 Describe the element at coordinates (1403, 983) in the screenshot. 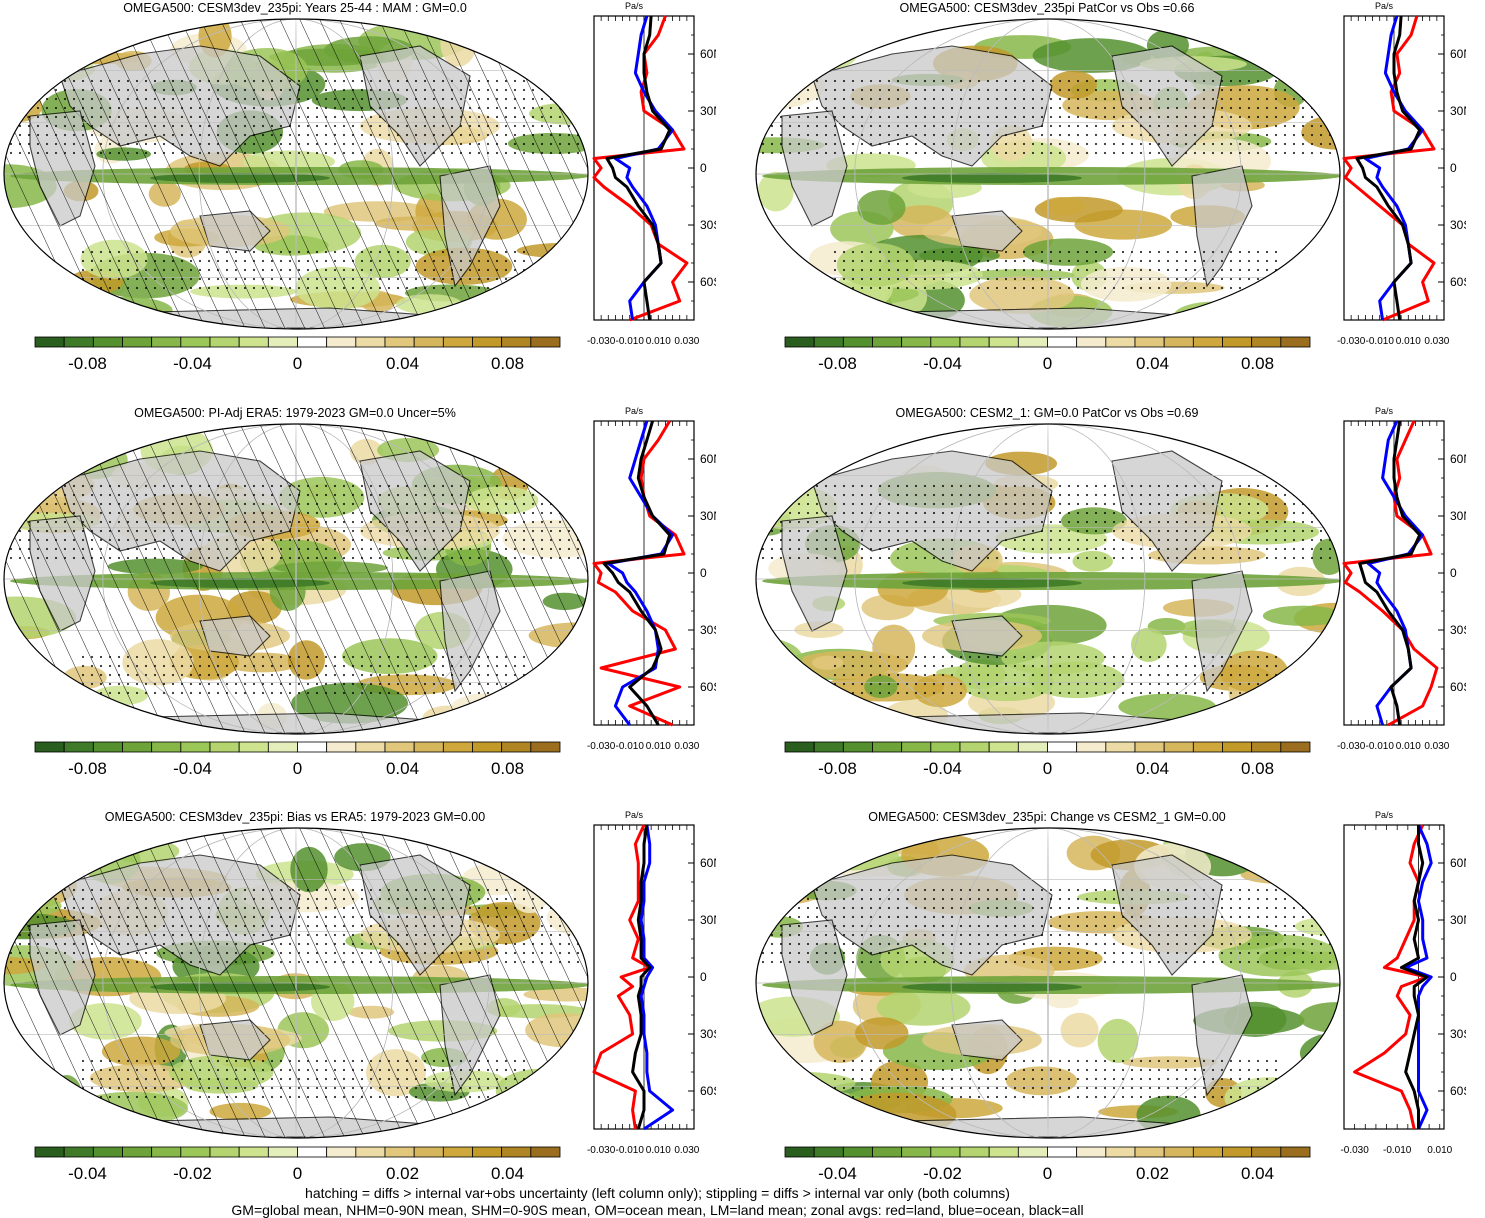

I see `zonal-mean-plot: Pa/s -0.030 -0.010 0.010 60N 30N 0 30S 60S` at that location.